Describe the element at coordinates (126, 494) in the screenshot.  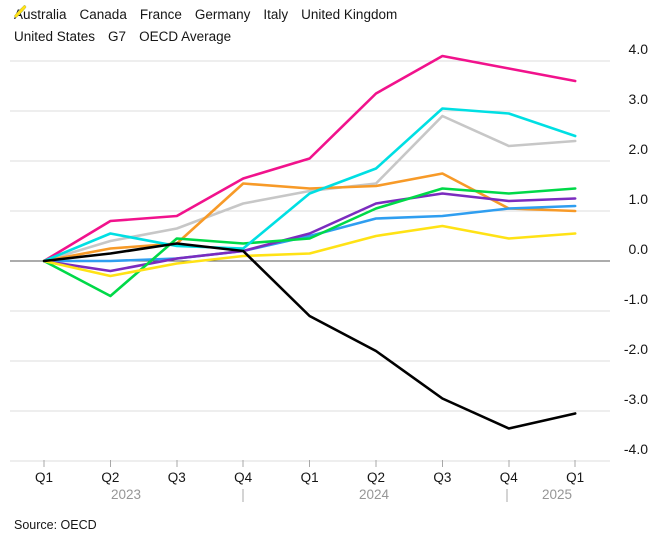
I see `x-axis-year-label: 2023` at that location.